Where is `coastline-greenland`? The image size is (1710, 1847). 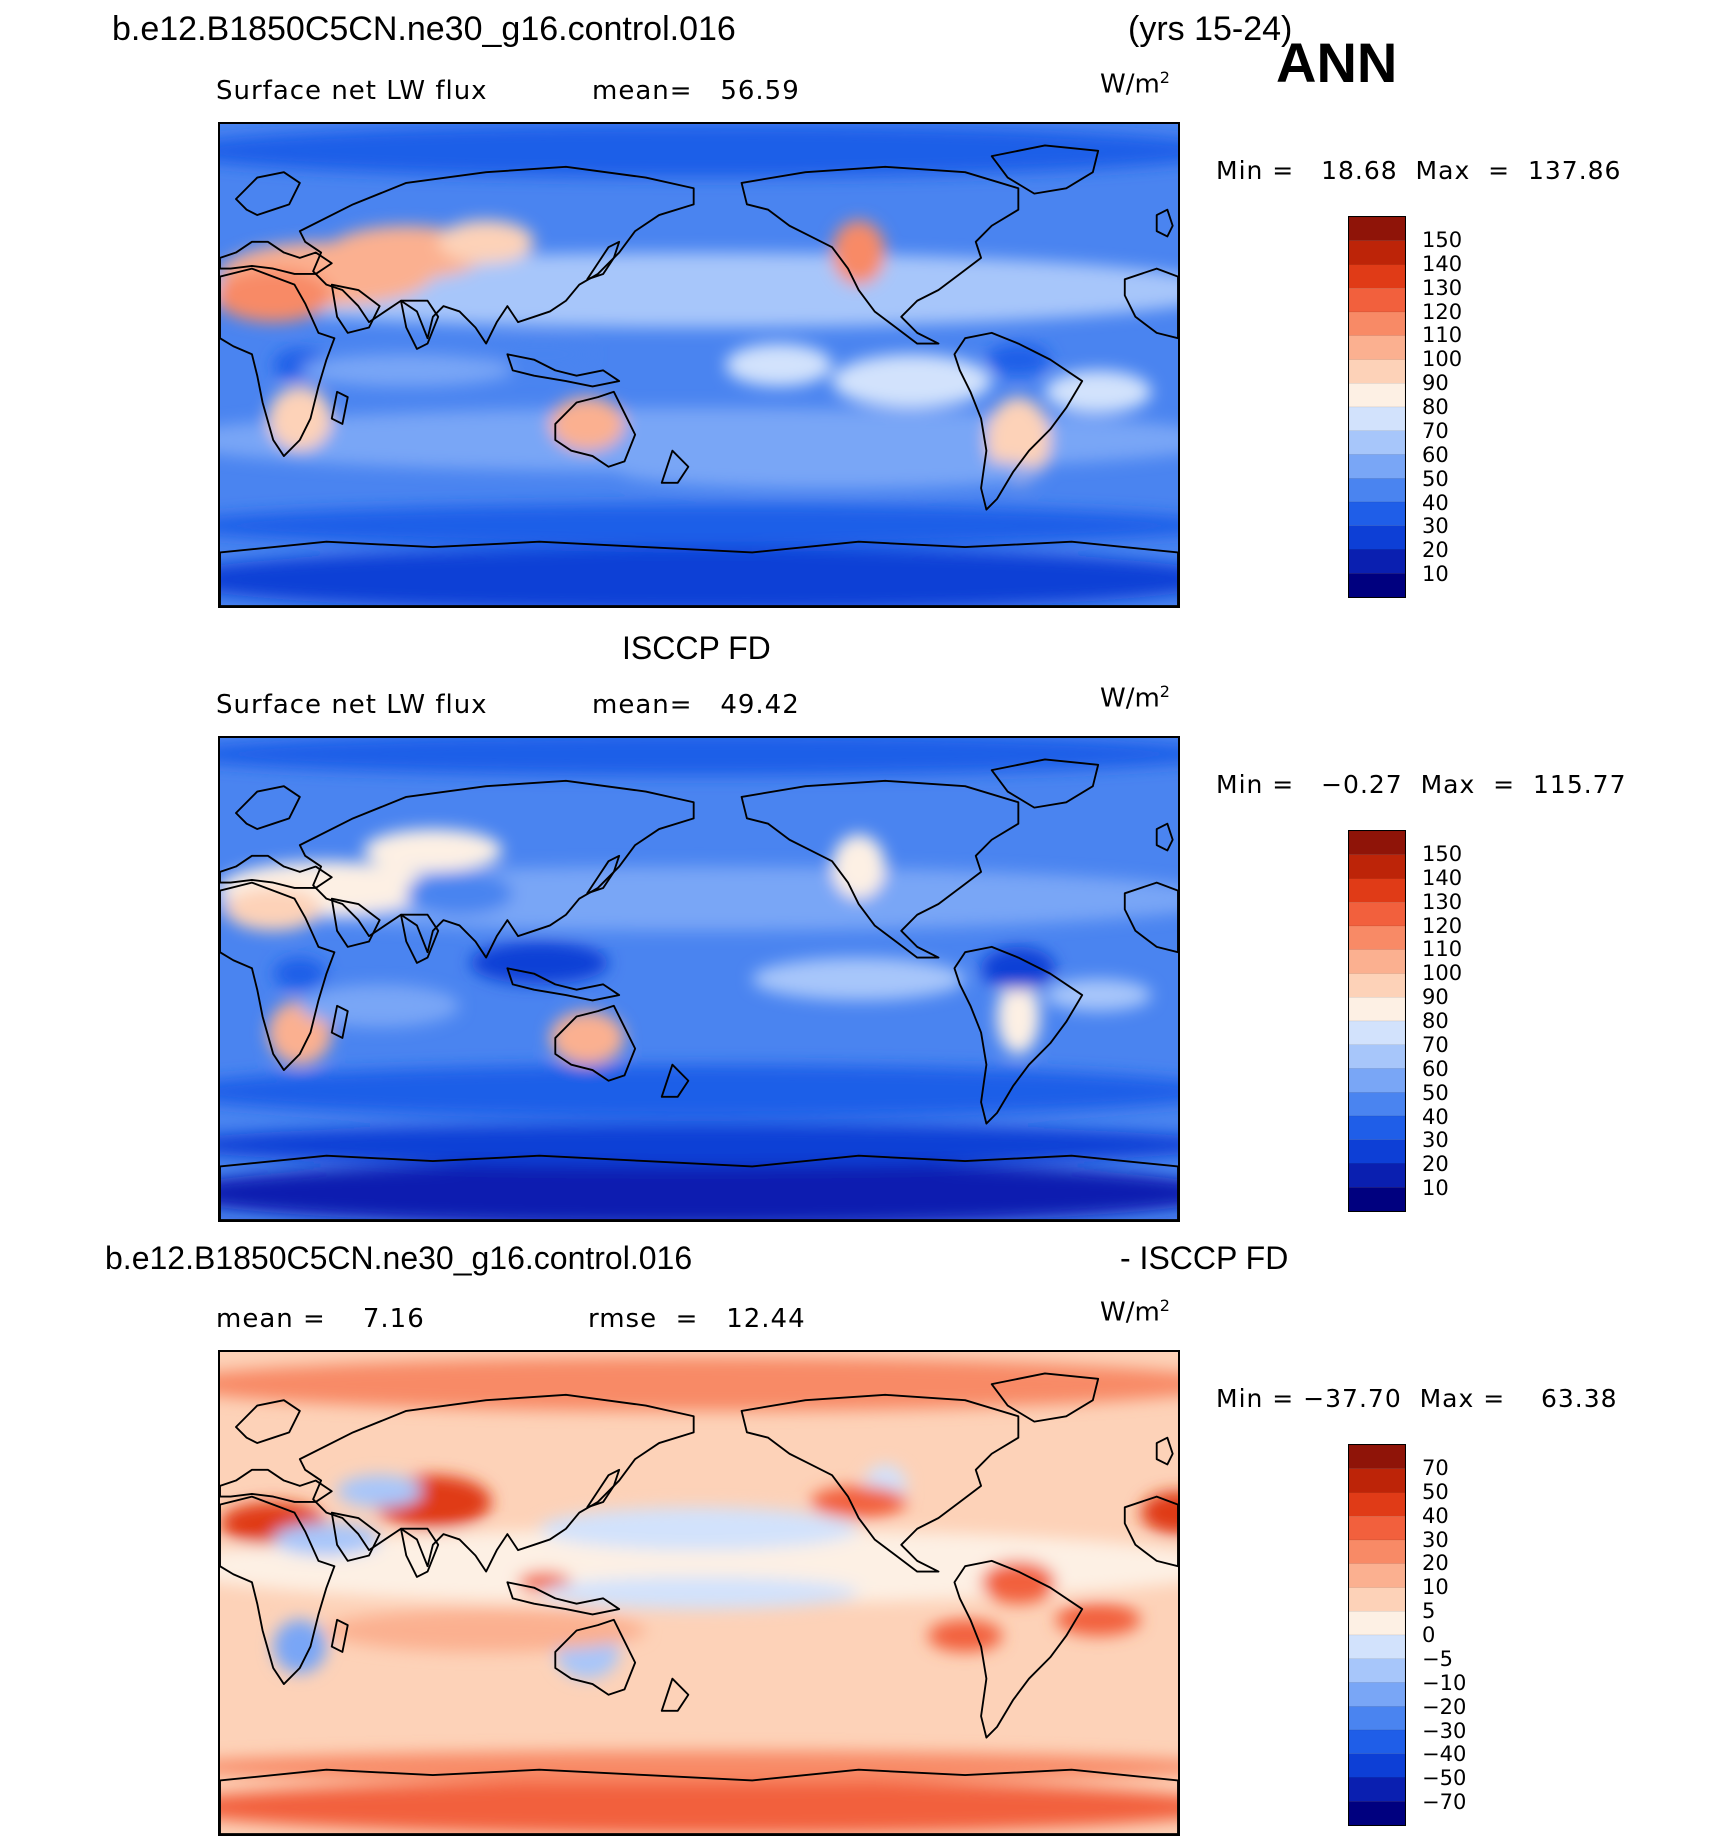 coastline-greenland is located at coordinates (1045, 1397).